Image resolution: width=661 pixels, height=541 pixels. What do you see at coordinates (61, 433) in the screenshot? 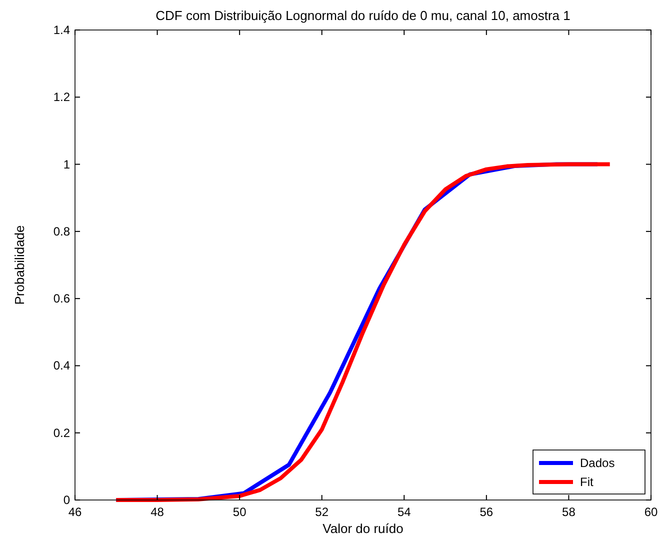
I see `y-tick-label: 0.2` at bounding box center [61, 433].